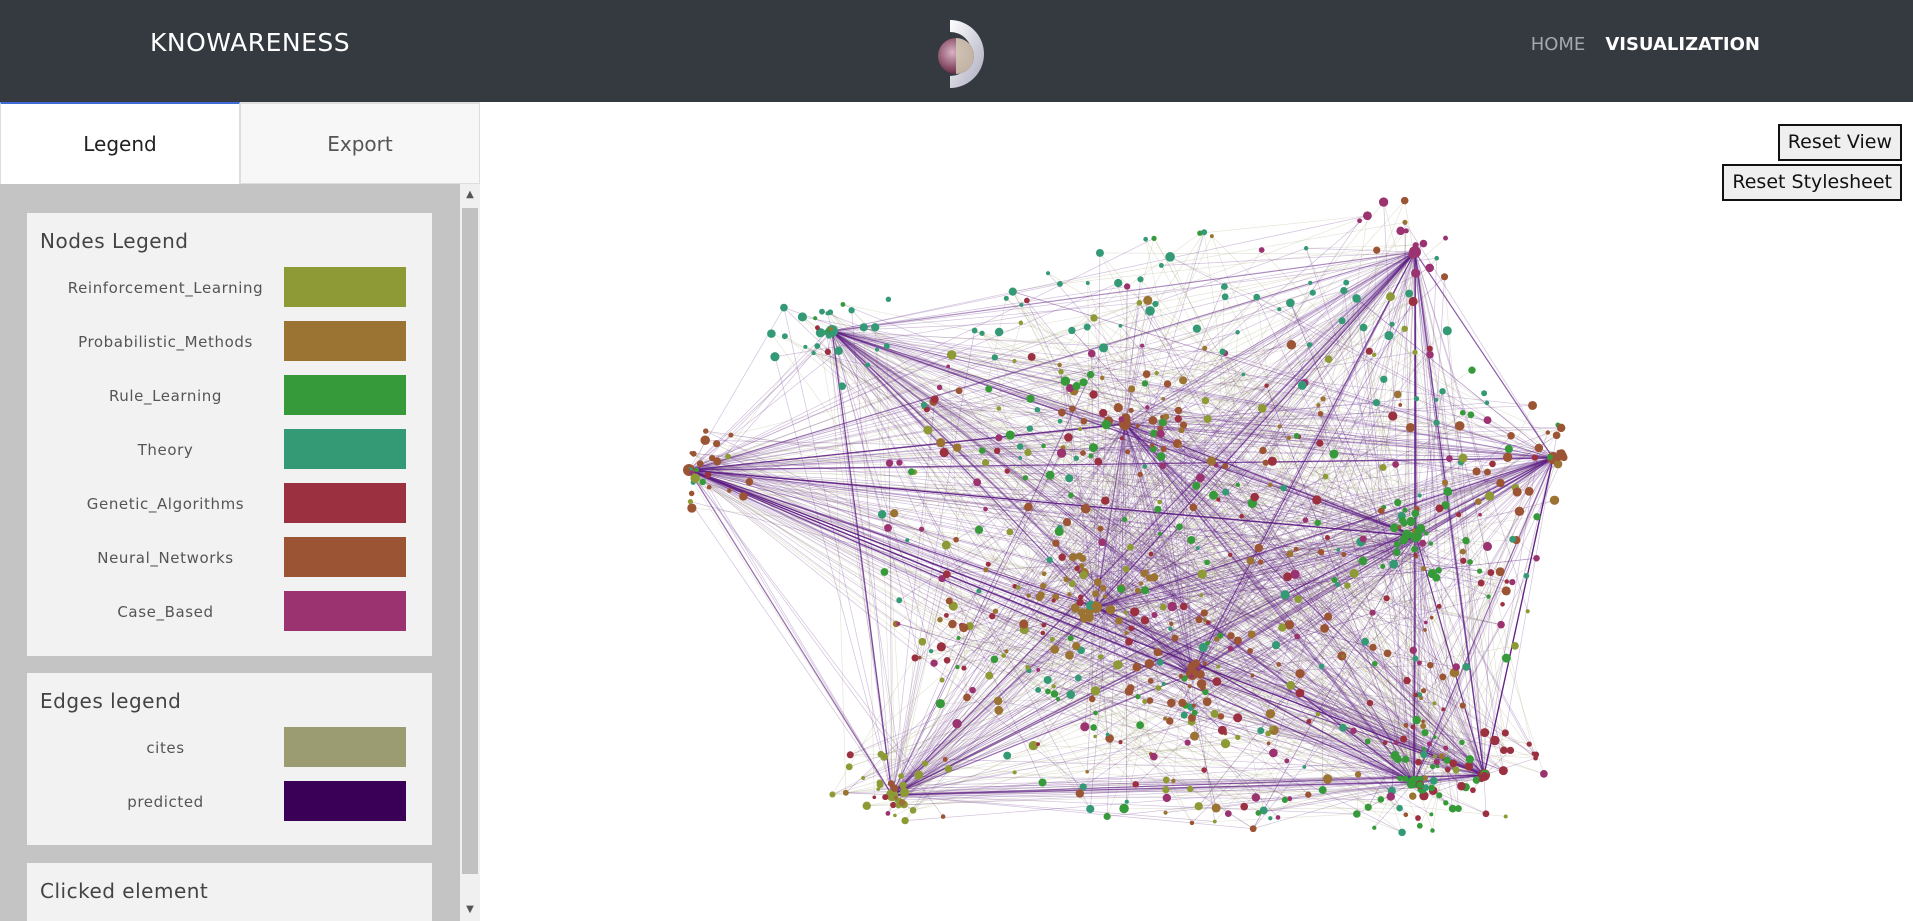 This screenshot has width=1913, height=921. Describe the element at coordinates (250, 42) in the screenshot. I see `brand-title: KNOWARENESS` at that location.